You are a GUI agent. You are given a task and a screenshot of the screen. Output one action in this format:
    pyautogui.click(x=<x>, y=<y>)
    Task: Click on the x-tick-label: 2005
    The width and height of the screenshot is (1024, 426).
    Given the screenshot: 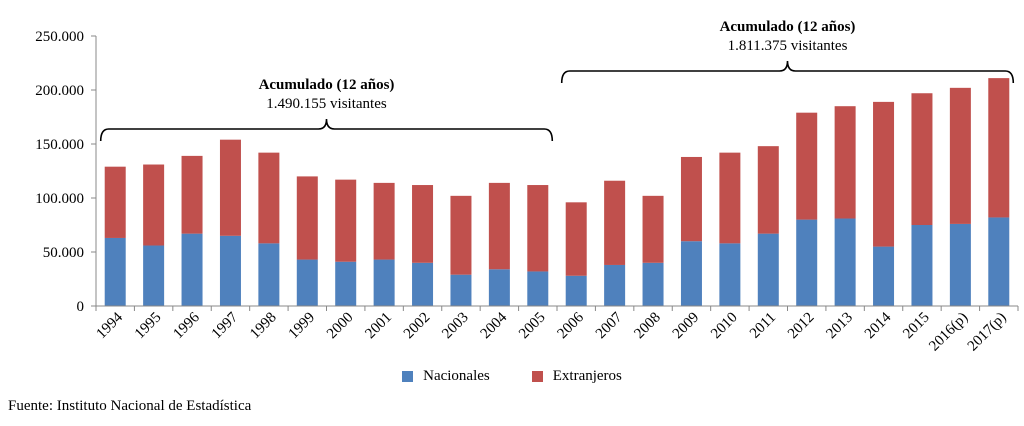 What is the action you would take?
    pyautogui.click(x=532, y=326)
    